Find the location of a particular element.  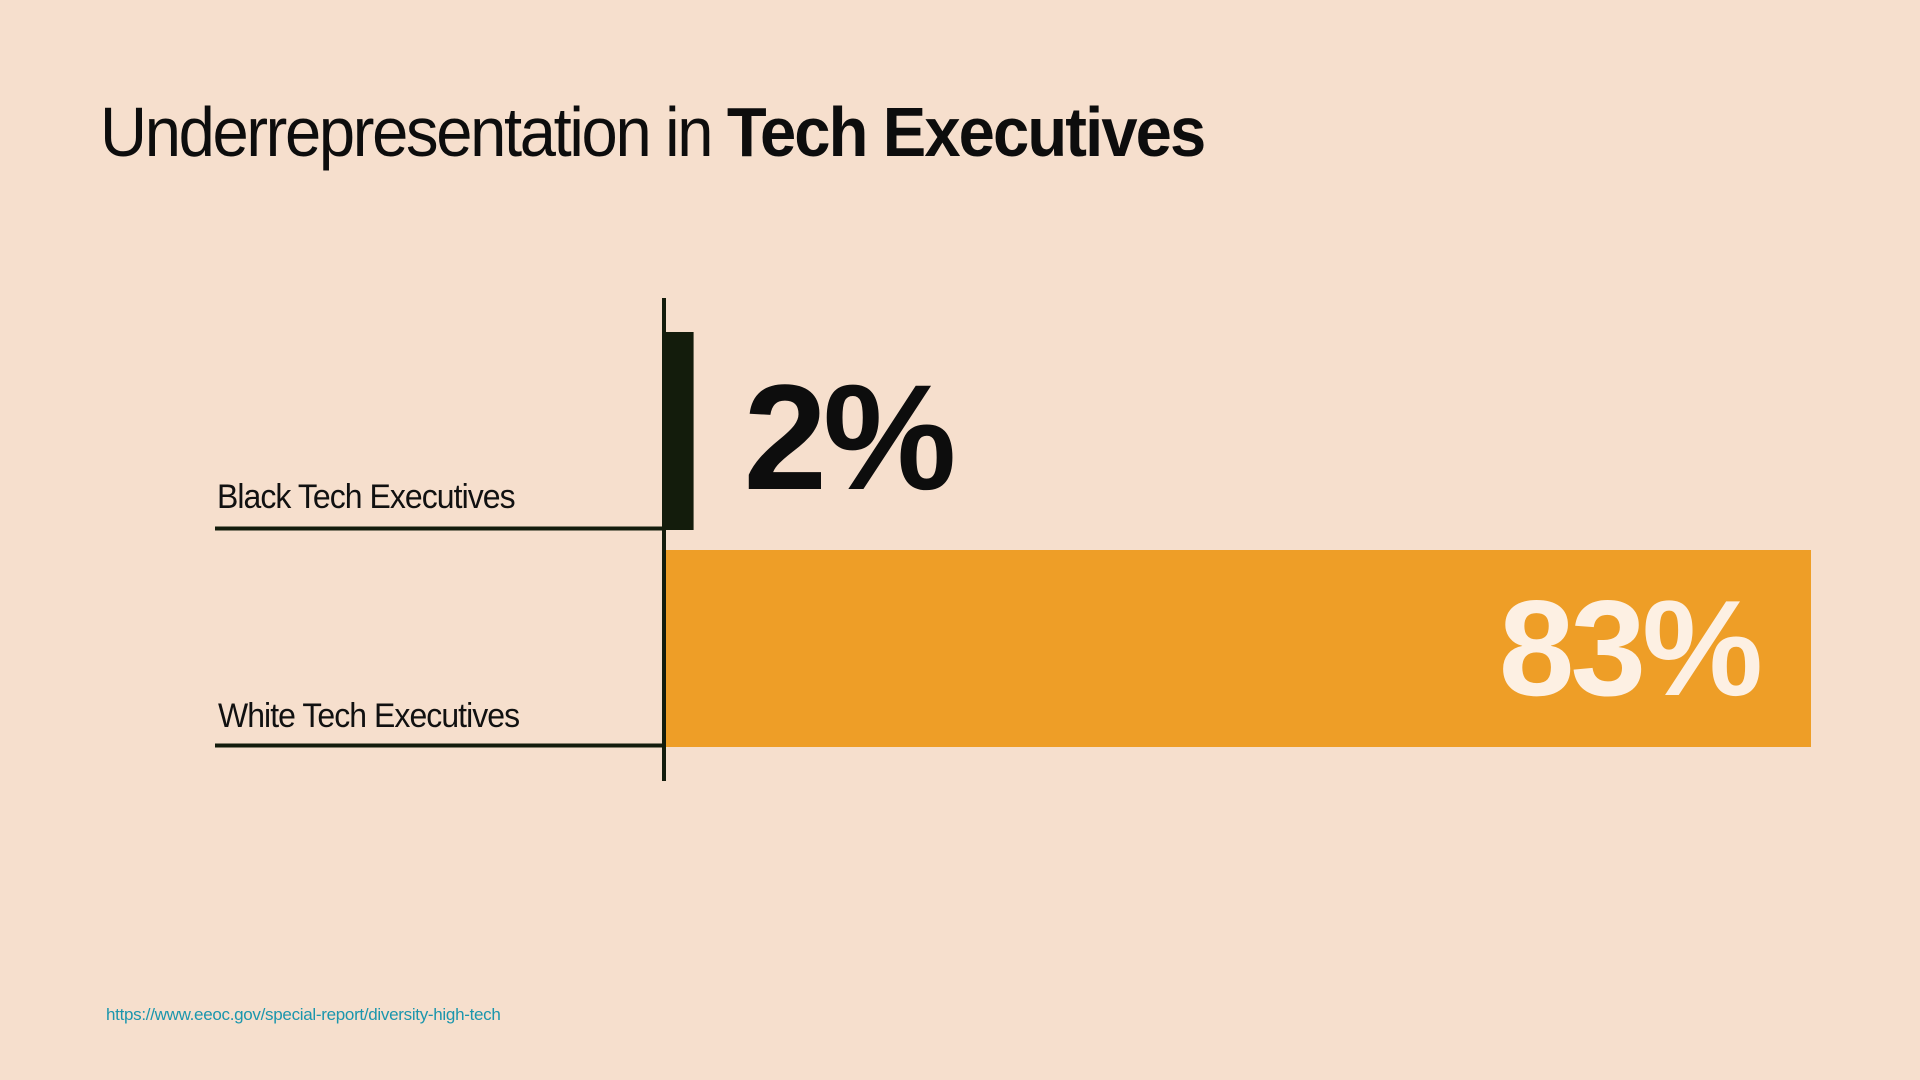

bar-white-tech-executives is located at coordinates (1238, 648).